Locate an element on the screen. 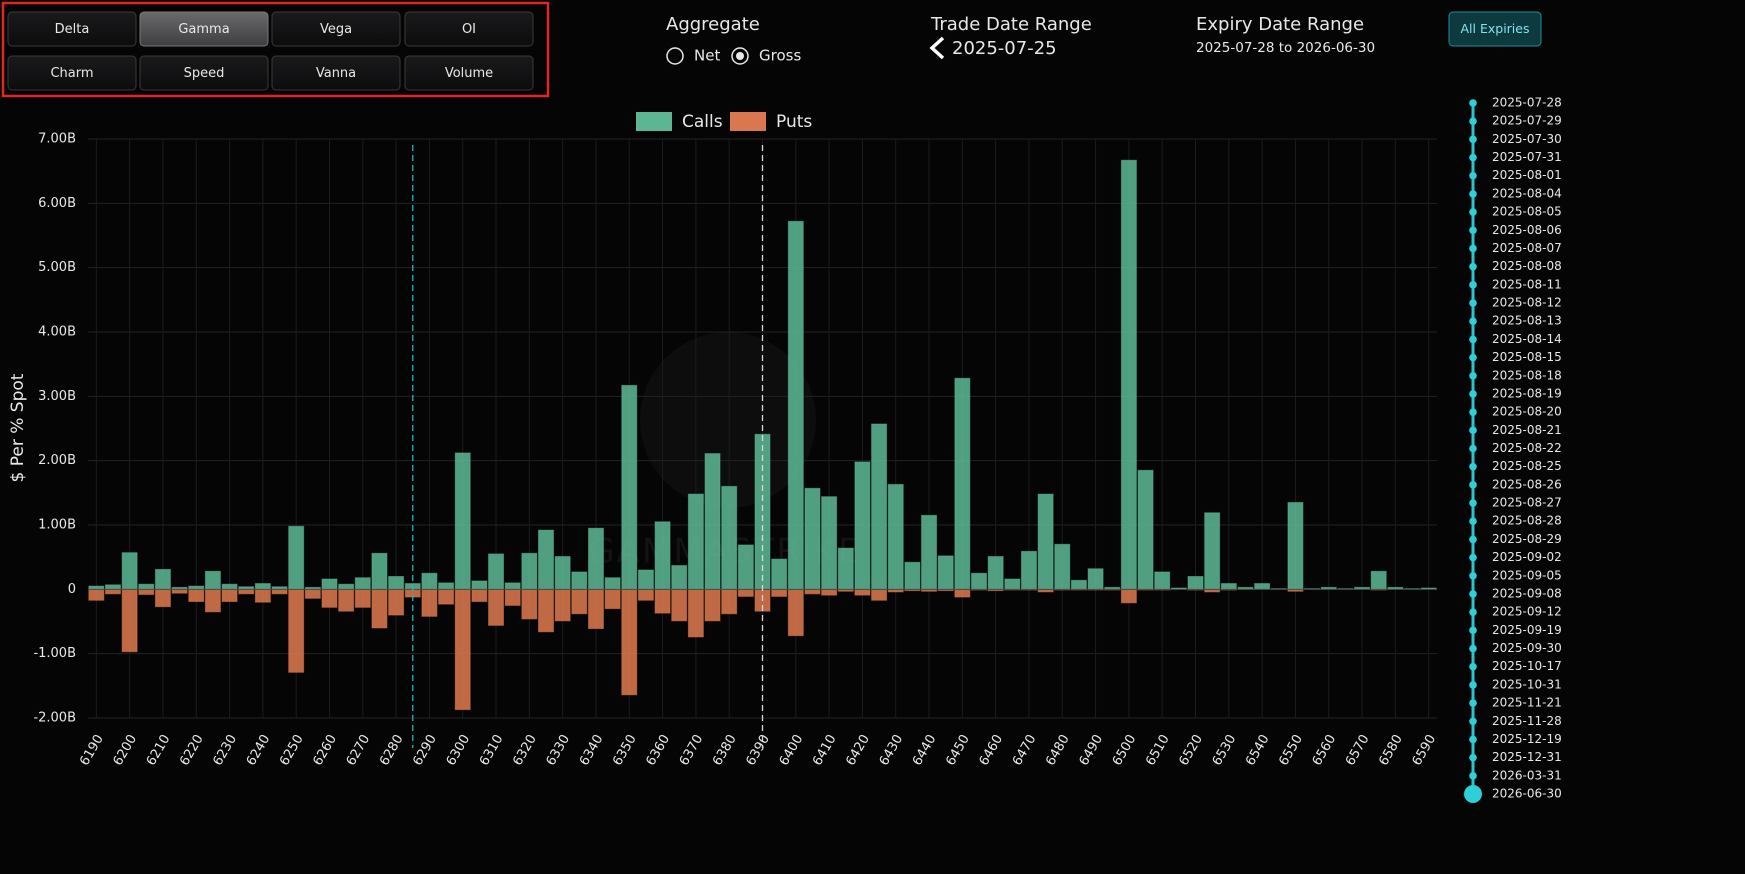 The height and width of the screenshot is (874, 1745). expiry-label: 2025-08-08 is located at coordinates (1527, 266).